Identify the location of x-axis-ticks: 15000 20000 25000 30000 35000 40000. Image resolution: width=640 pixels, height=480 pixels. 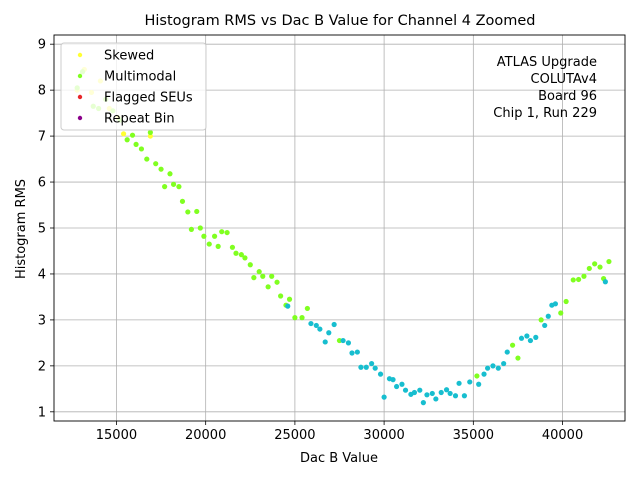
(339, 432).